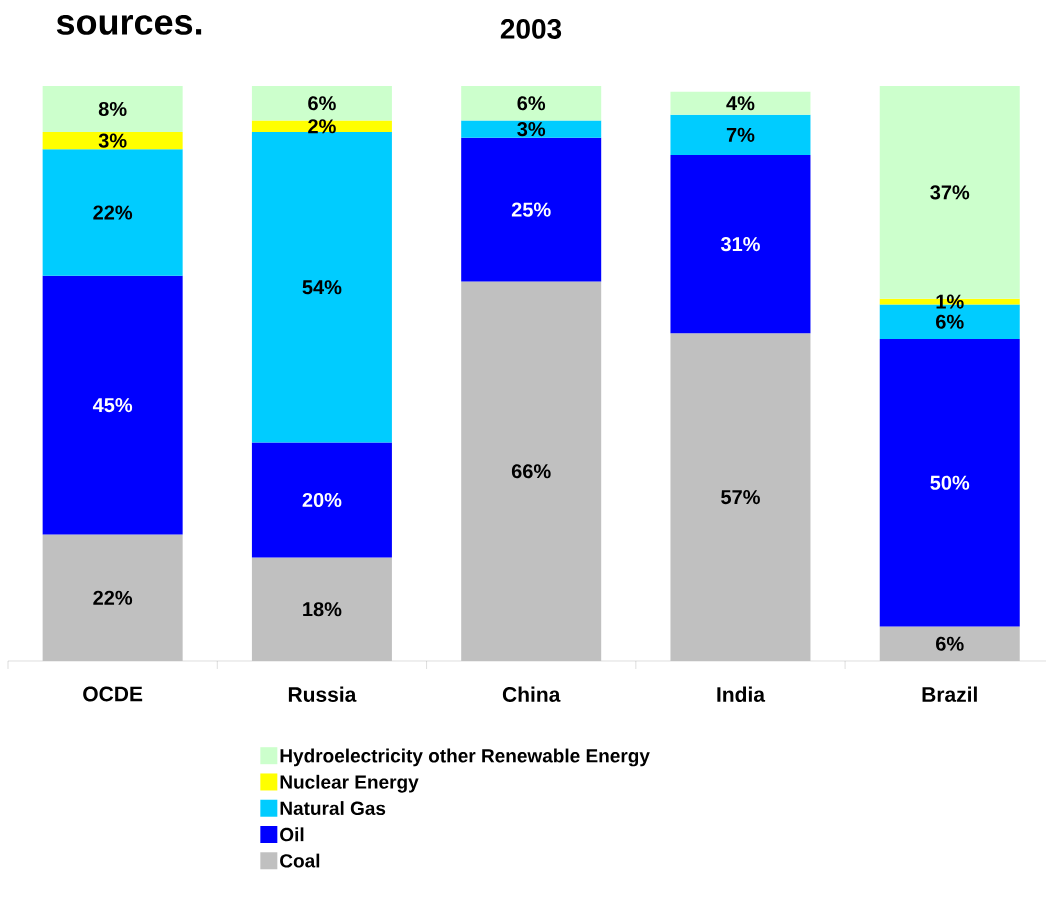  Describe the element at coordinates (741, 694) in the screenshot. I see `x-tick-label: India` at that location.